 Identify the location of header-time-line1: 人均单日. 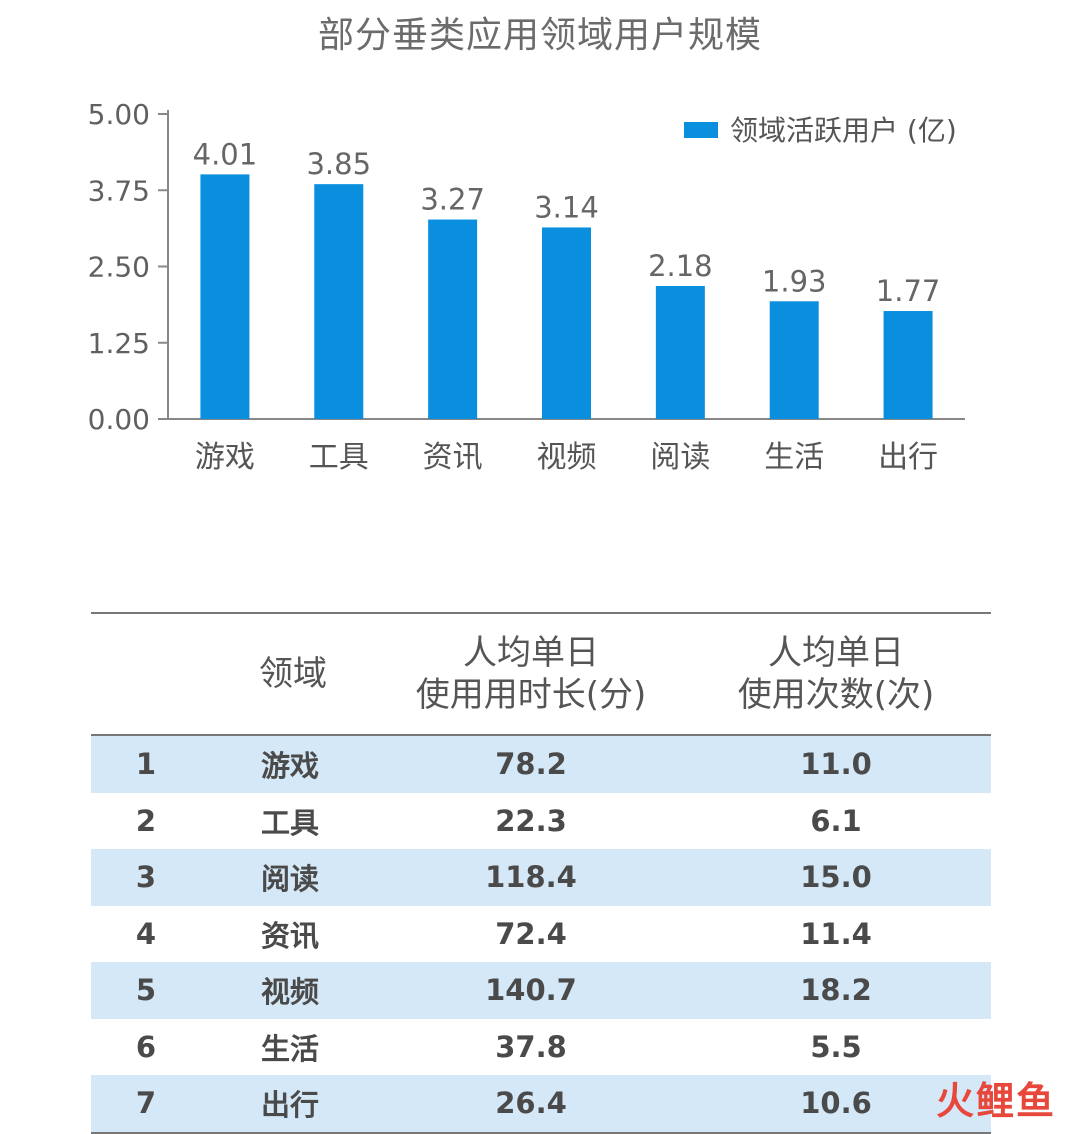
(531, 653).